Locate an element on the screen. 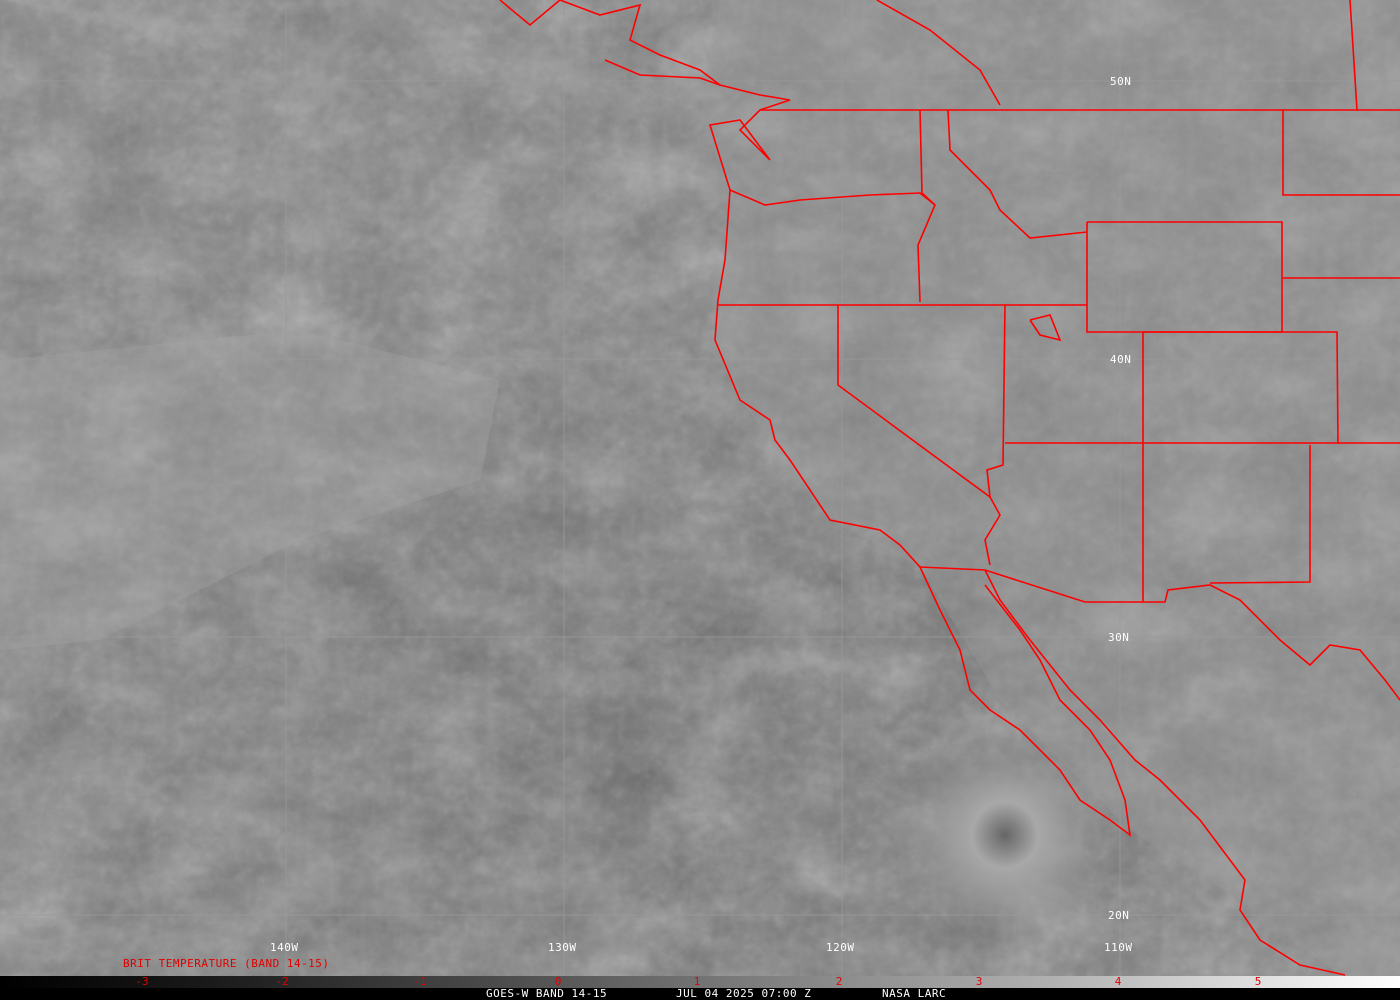  colorbar is located at coordinates (700, 982).